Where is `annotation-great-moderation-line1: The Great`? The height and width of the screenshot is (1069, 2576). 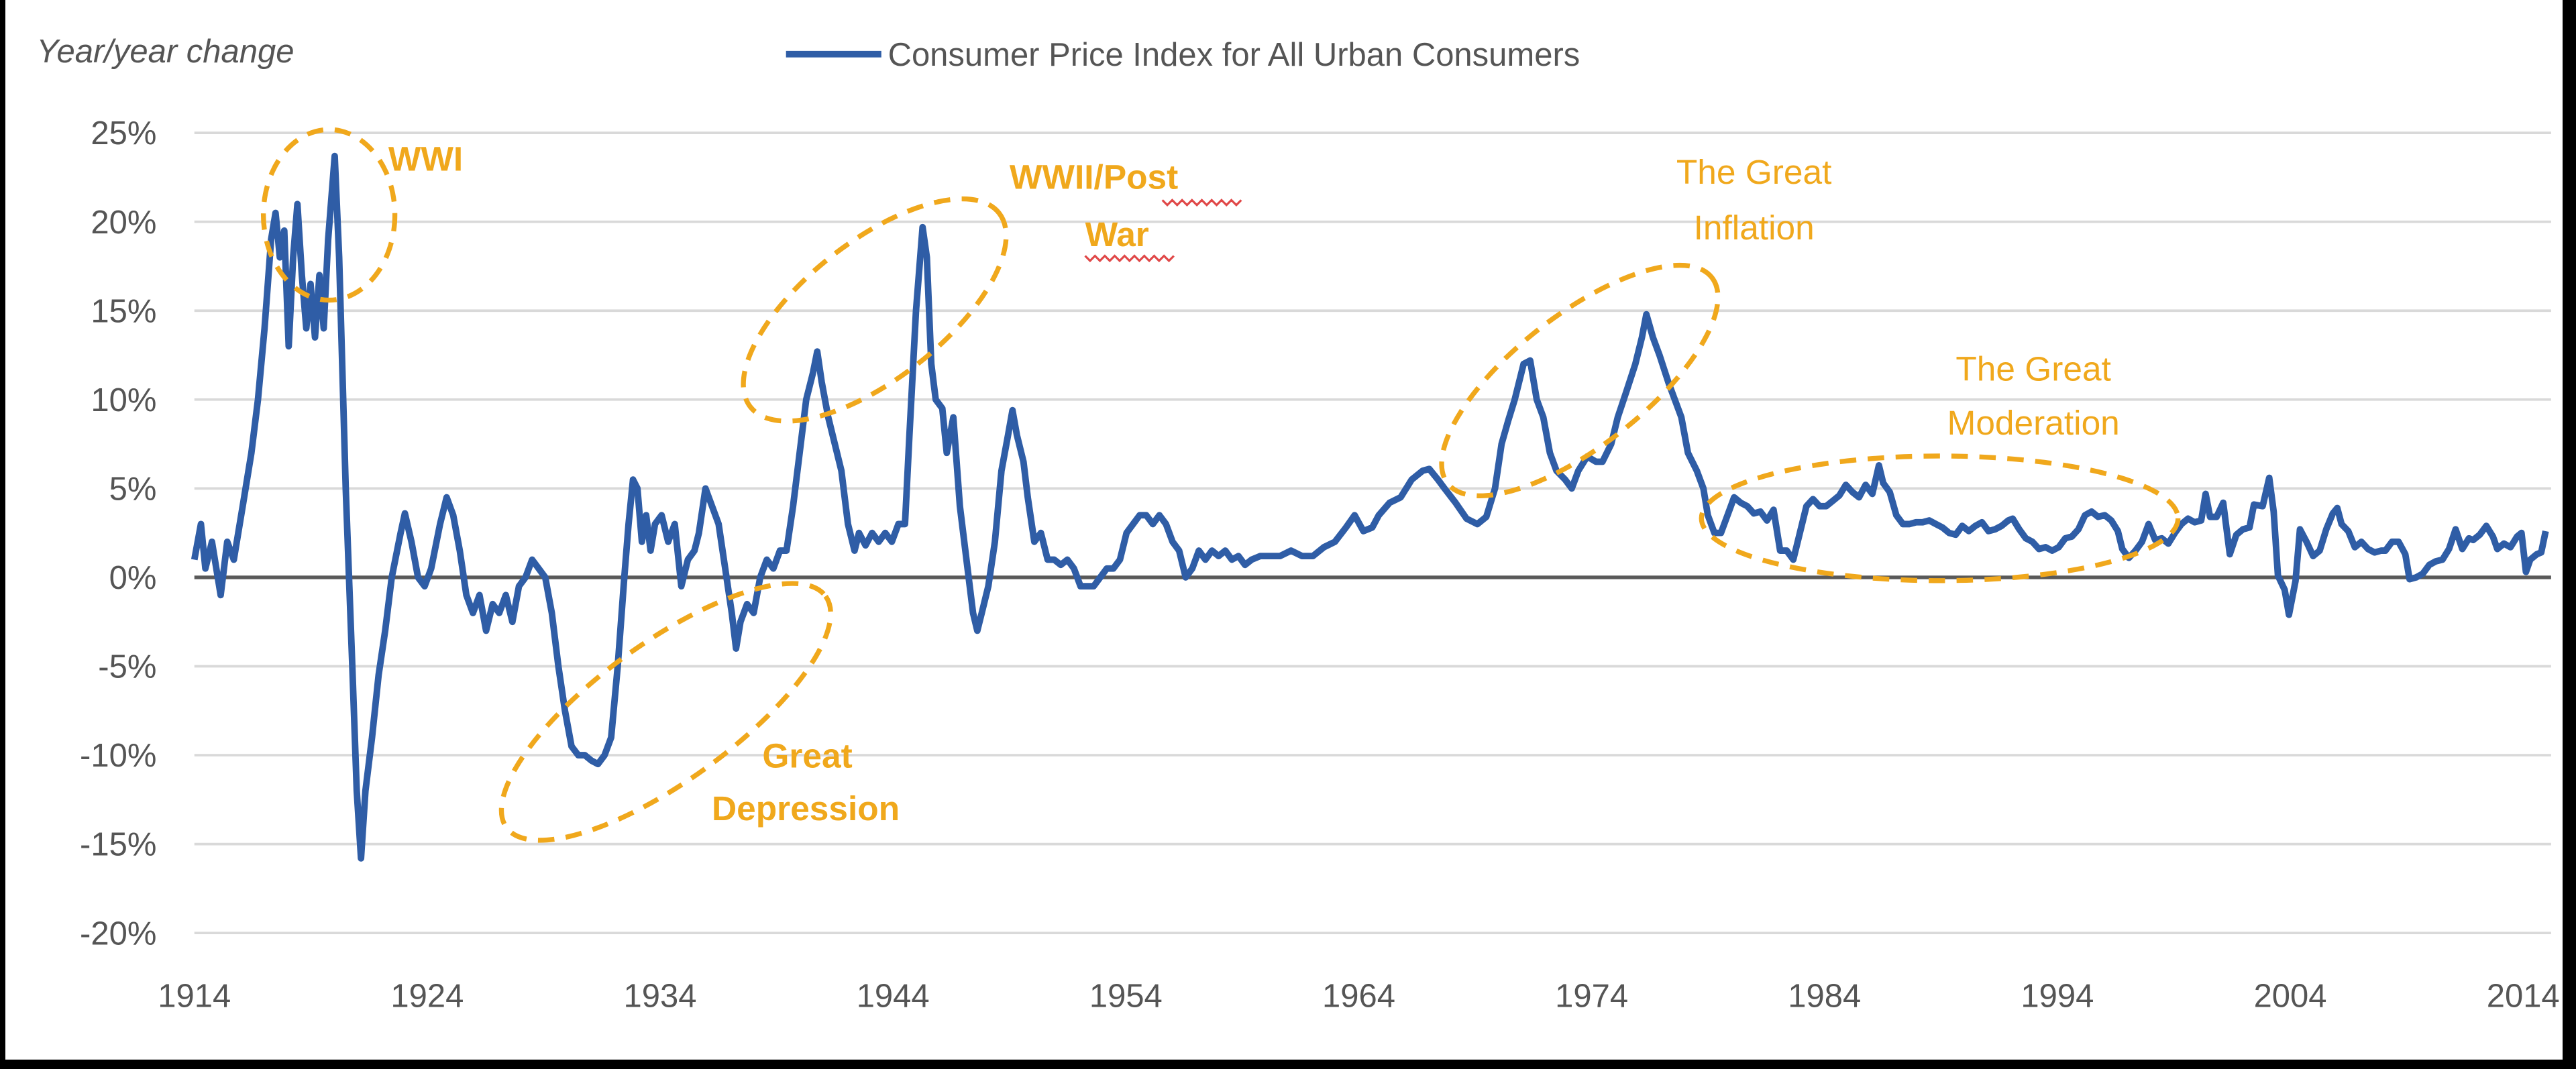
annotation-great-moderation-line1: The Great is located at coordinates (2033, 369).